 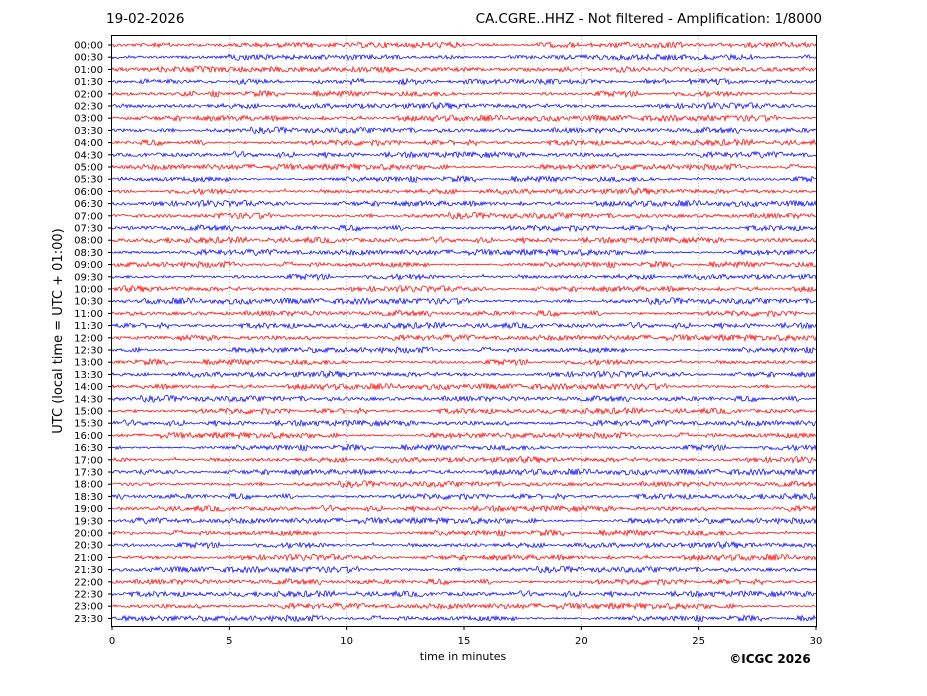 What do you see at coordinates (88, 253) in the screenshot?
I see `y-tick-label: 08:30` at bounding box center [88, 253].